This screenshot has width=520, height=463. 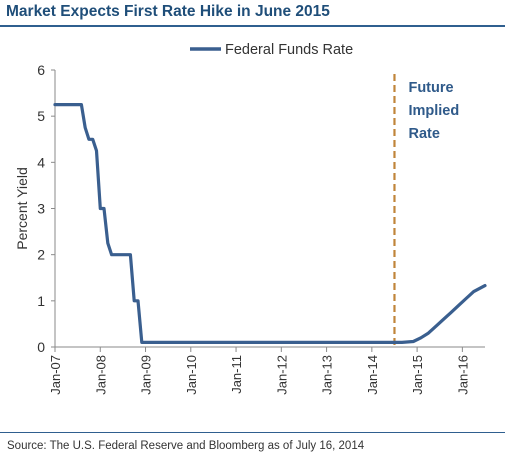 What do you see at coordinates (41, 301) in the screenshot?
I see `y-tick-label: 1` at bounding box center [41, 301].